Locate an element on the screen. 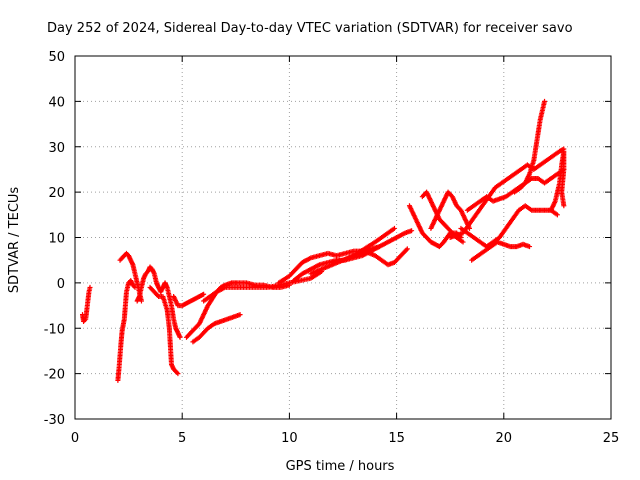 The height and width of the screenshot is (480, 640). y-tick-label: 50 is located at coordinates (56, 57).